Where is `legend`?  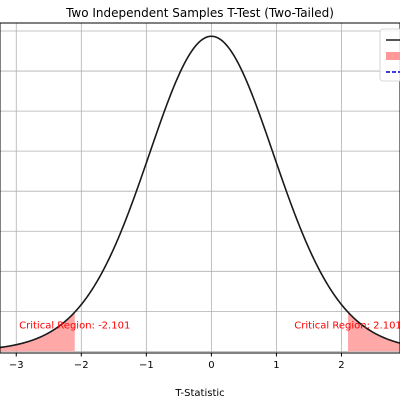
legend is located at coordinates (389, 55).